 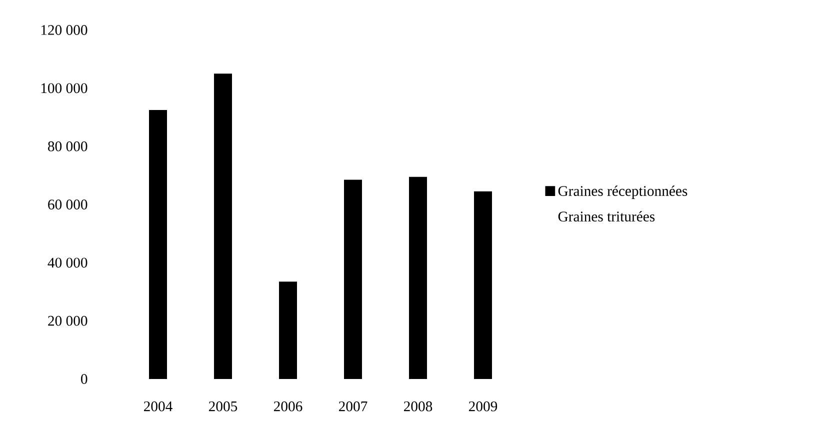 I want to click on y-tick-label: 120 000, so click(x=64, y=30).